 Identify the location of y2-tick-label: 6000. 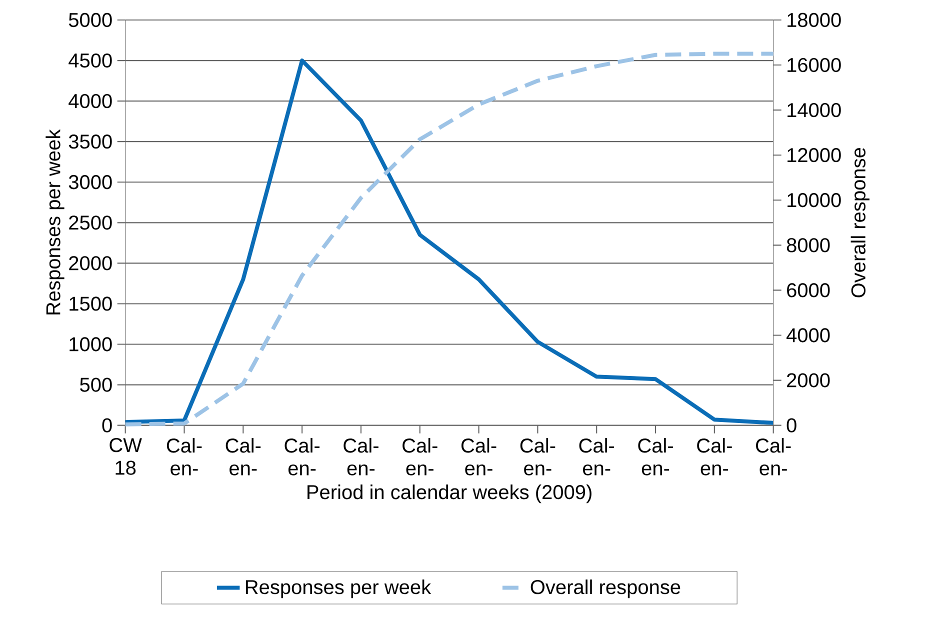
(808, 290).